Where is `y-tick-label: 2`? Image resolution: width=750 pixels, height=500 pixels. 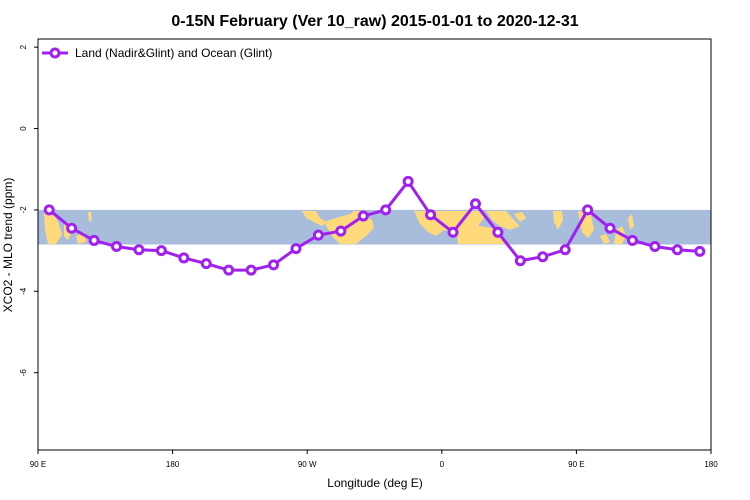 y-tick-label: 2 is located at coordinates (23, 46).